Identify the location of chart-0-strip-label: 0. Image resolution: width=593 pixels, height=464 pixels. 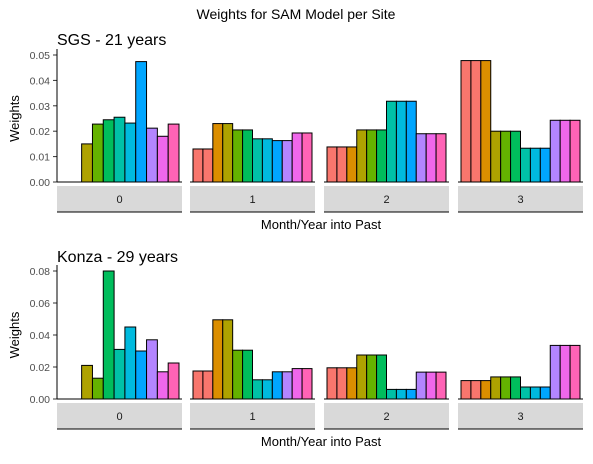
(119, 200).